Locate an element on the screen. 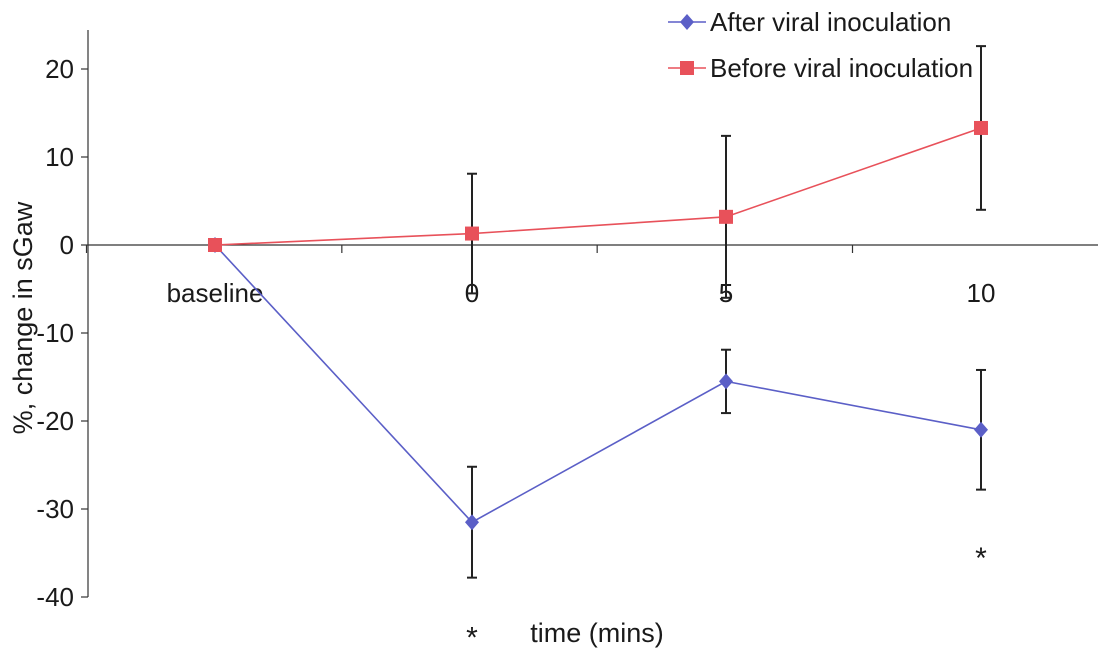 The height and width of the screenshot is (652, 1103). legend-label: After viral inoculation is located at coordinates (830, 22).